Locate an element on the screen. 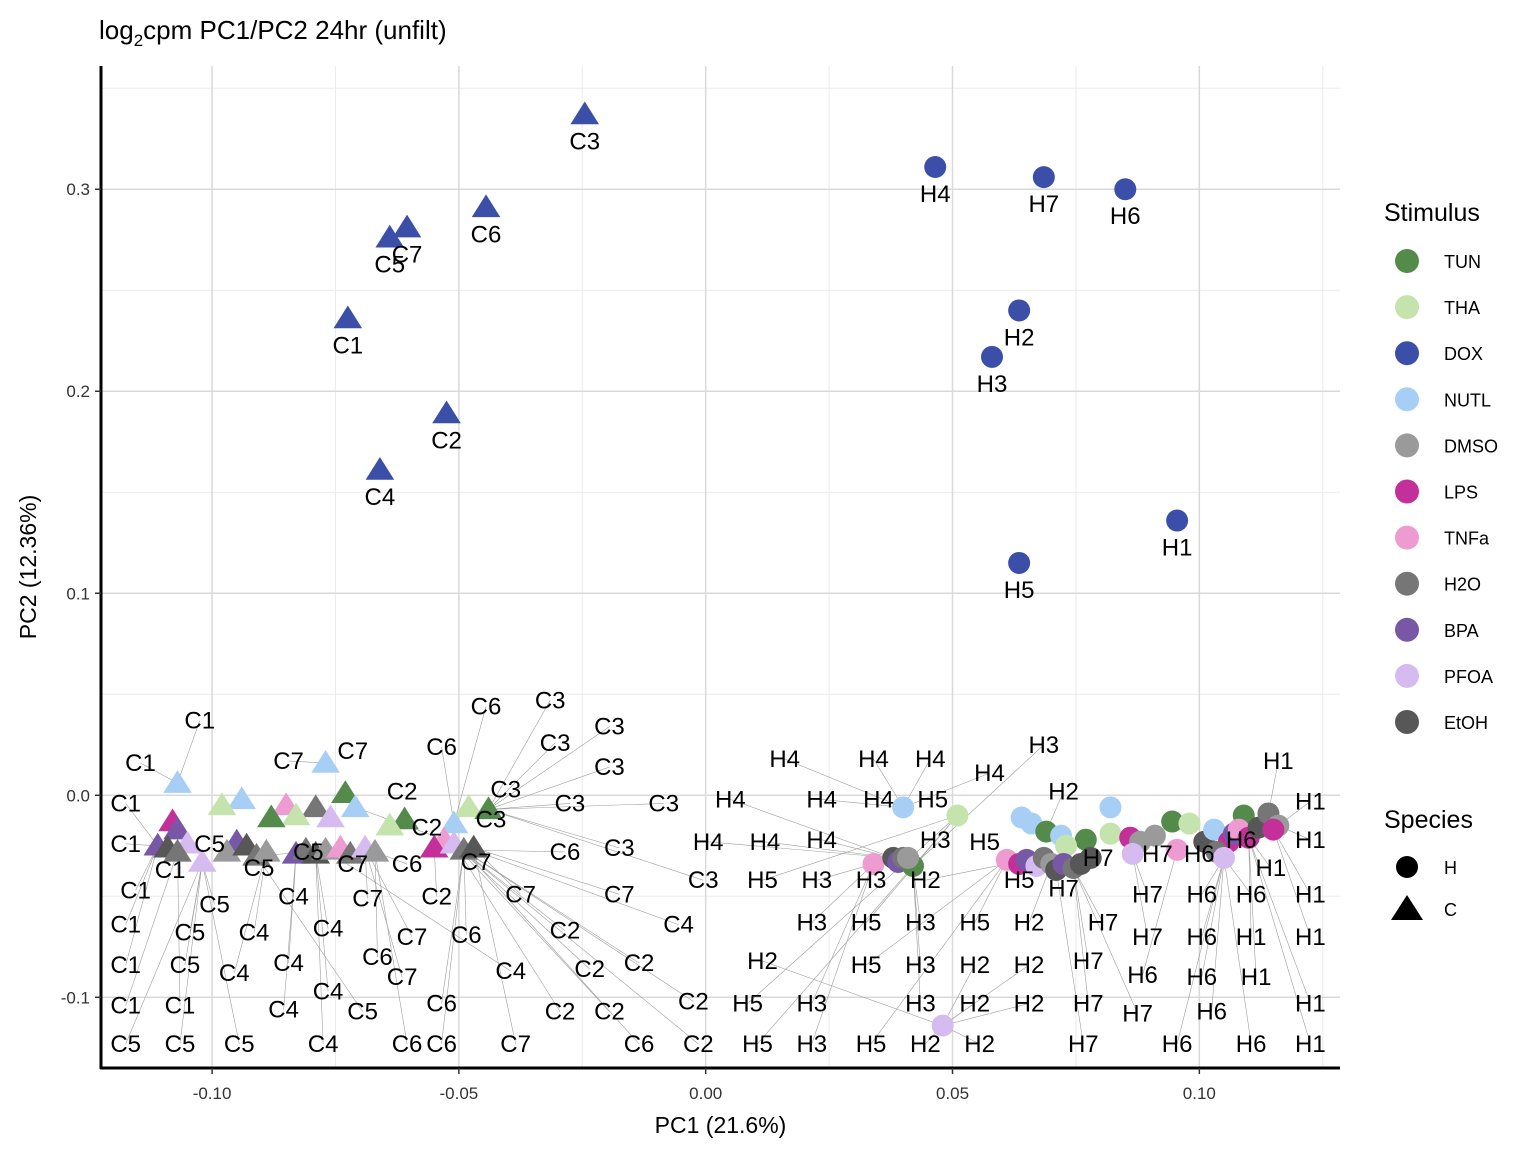 The image size is (1536, 1152). legend-label: PFOA is located at coordinates (1468, 677).